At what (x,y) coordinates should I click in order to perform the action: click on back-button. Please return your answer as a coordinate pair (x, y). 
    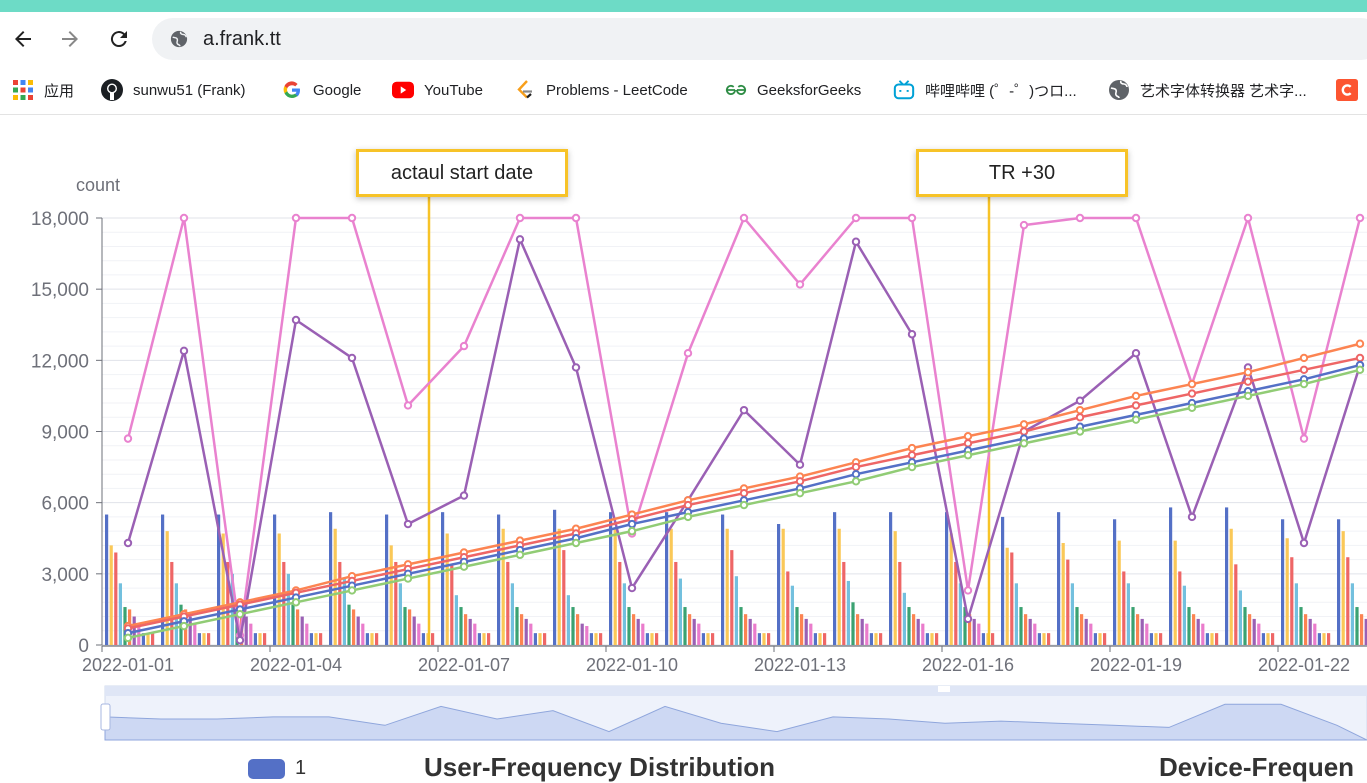
    Looking at the image, I should click on (23, 39).